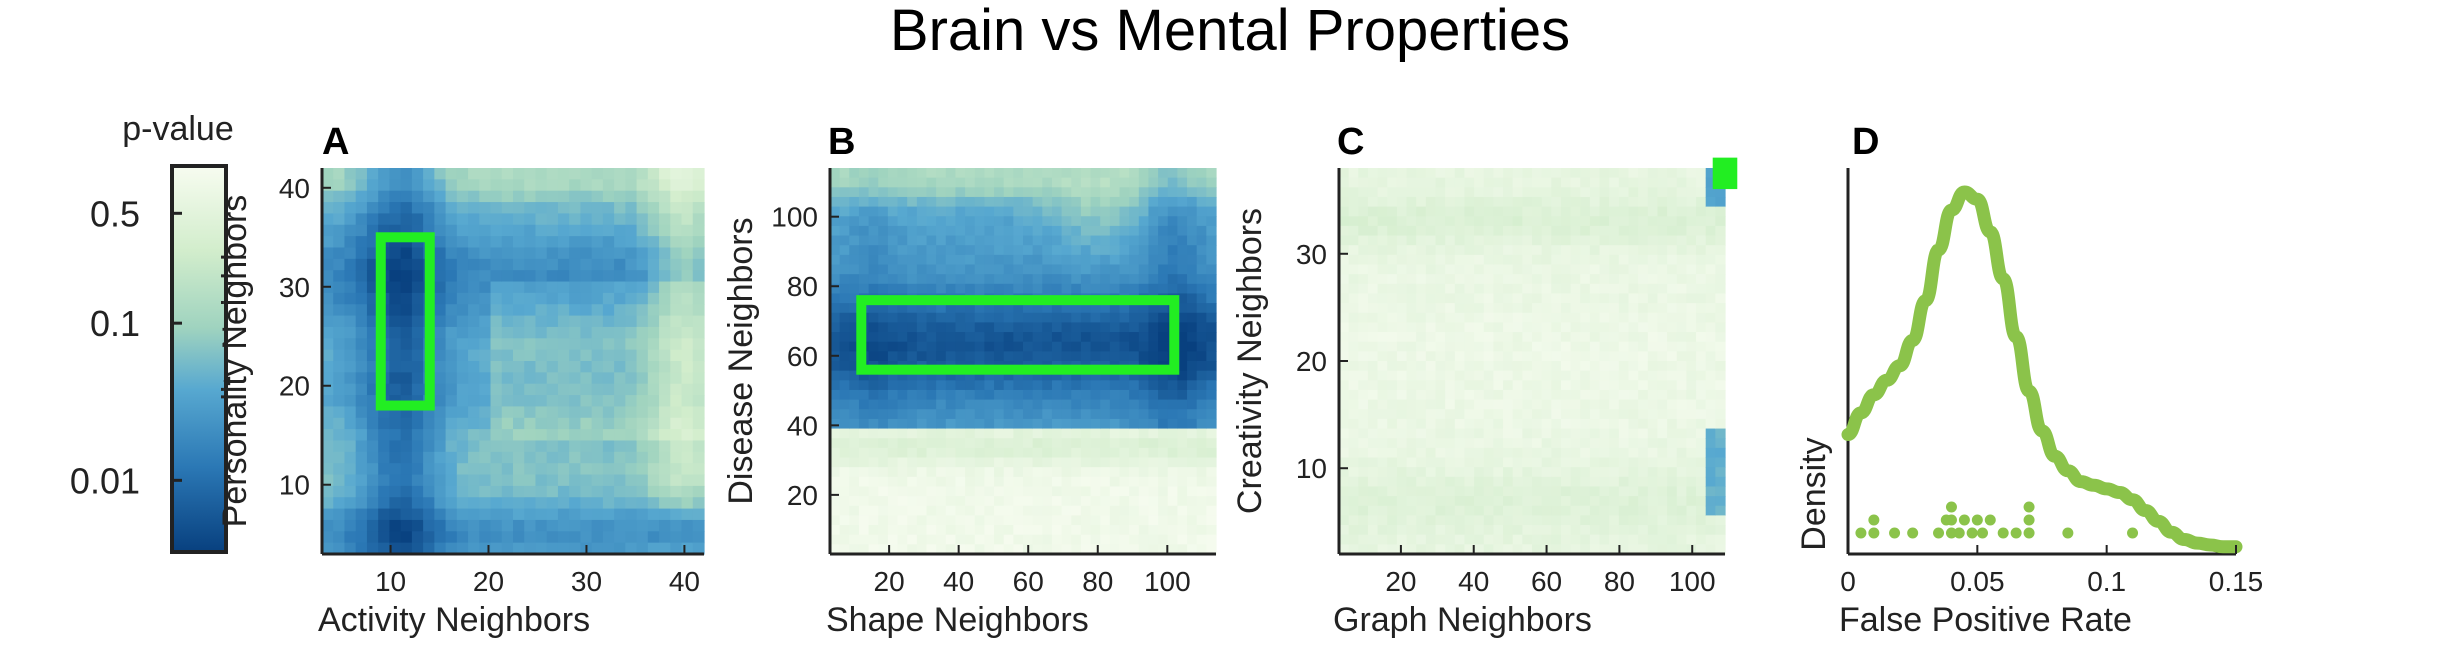 This screenshot has height=660, width=2460. Describe the element at coordinates (454, 620) in the screenshot. I see `x-axis-label: Activity Neighbors` at that location.